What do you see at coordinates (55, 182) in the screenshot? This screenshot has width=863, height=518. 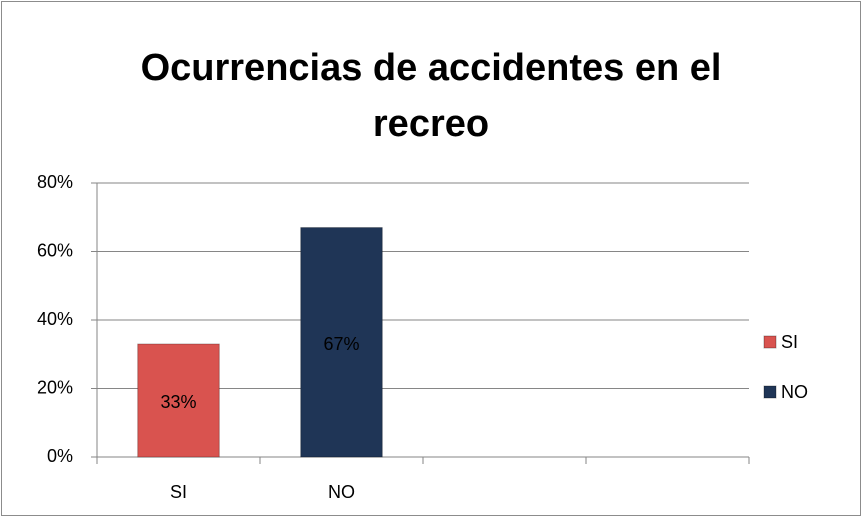 I see `y-tick-label: 80%` at bounding box center [55, 182].